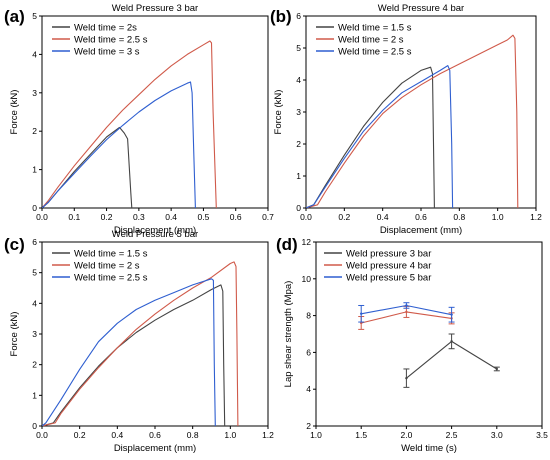 The width and height of the screenshot is (550, 460). What do you see at coordinates (361, 435) in the screenshot?
I see `x-tick-label: 1.5` at bounding box center [361, 435].